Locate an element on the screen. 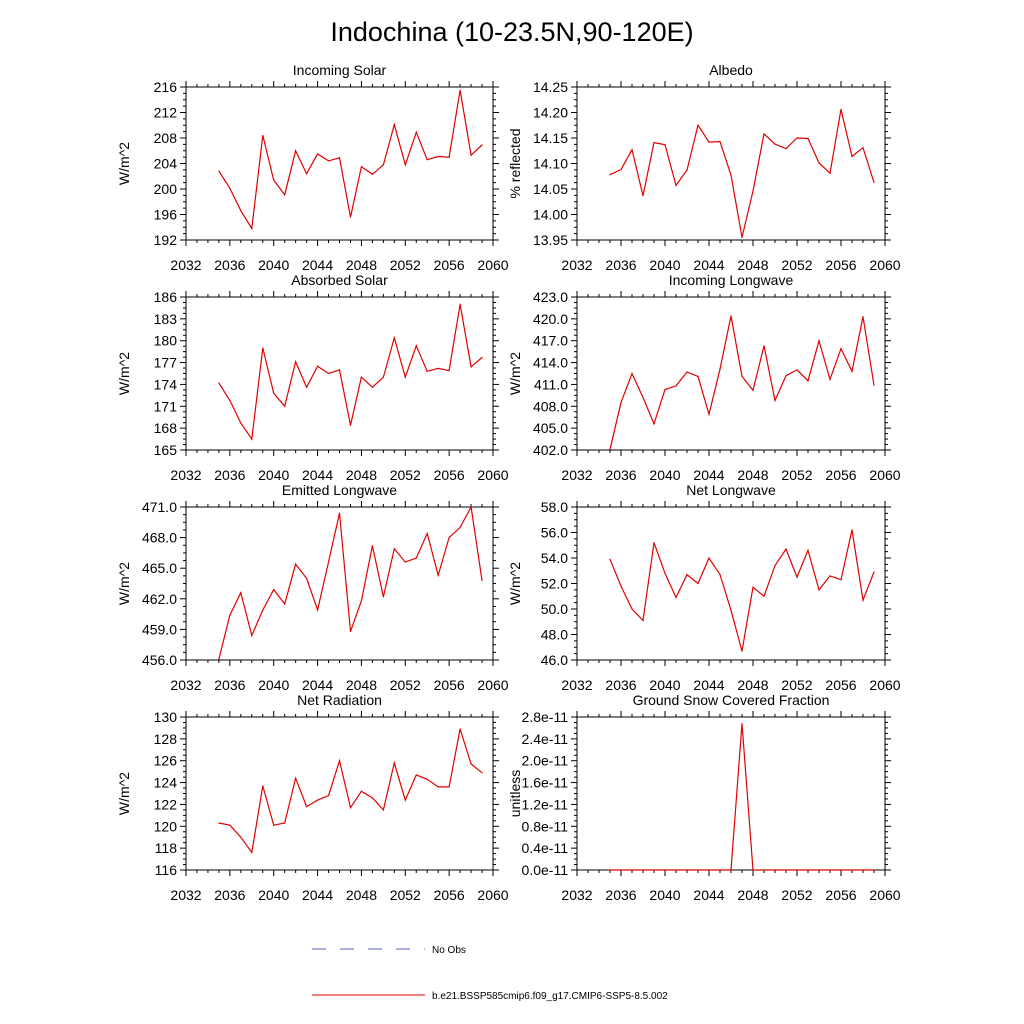 The height and width of the screenshot is (1024, 1024). y-tick-label: 465.0 is located at coordinates (159, 568).